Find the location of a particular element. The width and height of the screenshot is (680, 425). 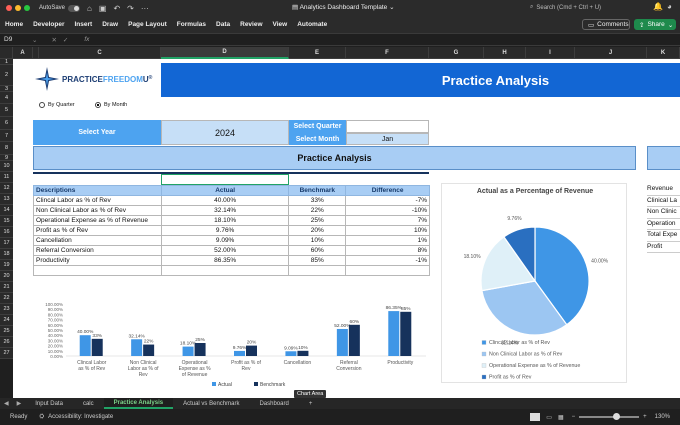

share-button: ⇪ Share ⌄ is located at coordinates (655, 24).